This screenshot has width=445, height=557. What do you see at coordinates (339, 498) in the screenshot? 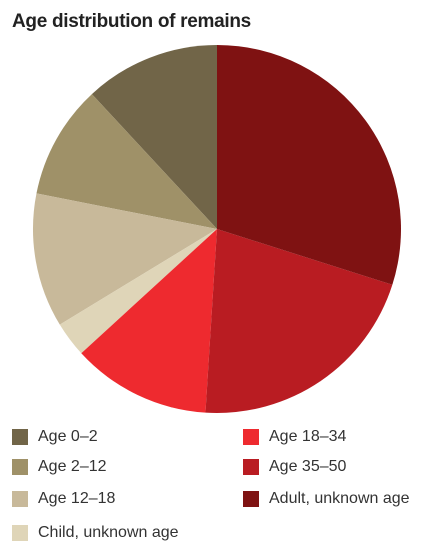
I see `legend-label: Adult, unknown age` at bounding box center [339, 498].